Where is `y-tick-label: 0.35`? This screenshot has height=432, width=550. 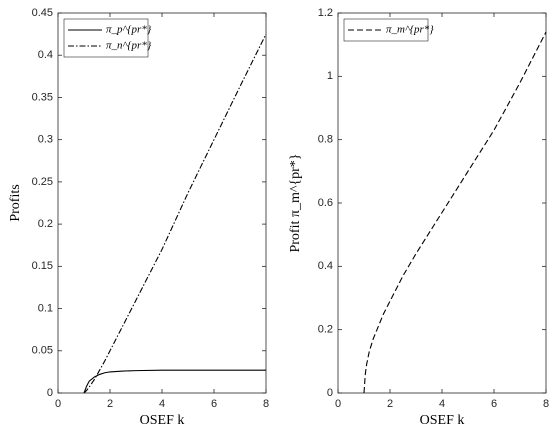 y-tick-label: 0.35 is located at coordinates (42, 97).